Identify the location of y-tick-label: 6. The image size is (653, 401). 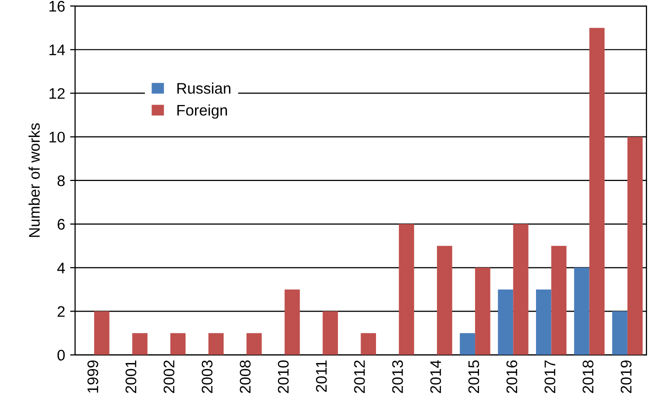
(61, 224).